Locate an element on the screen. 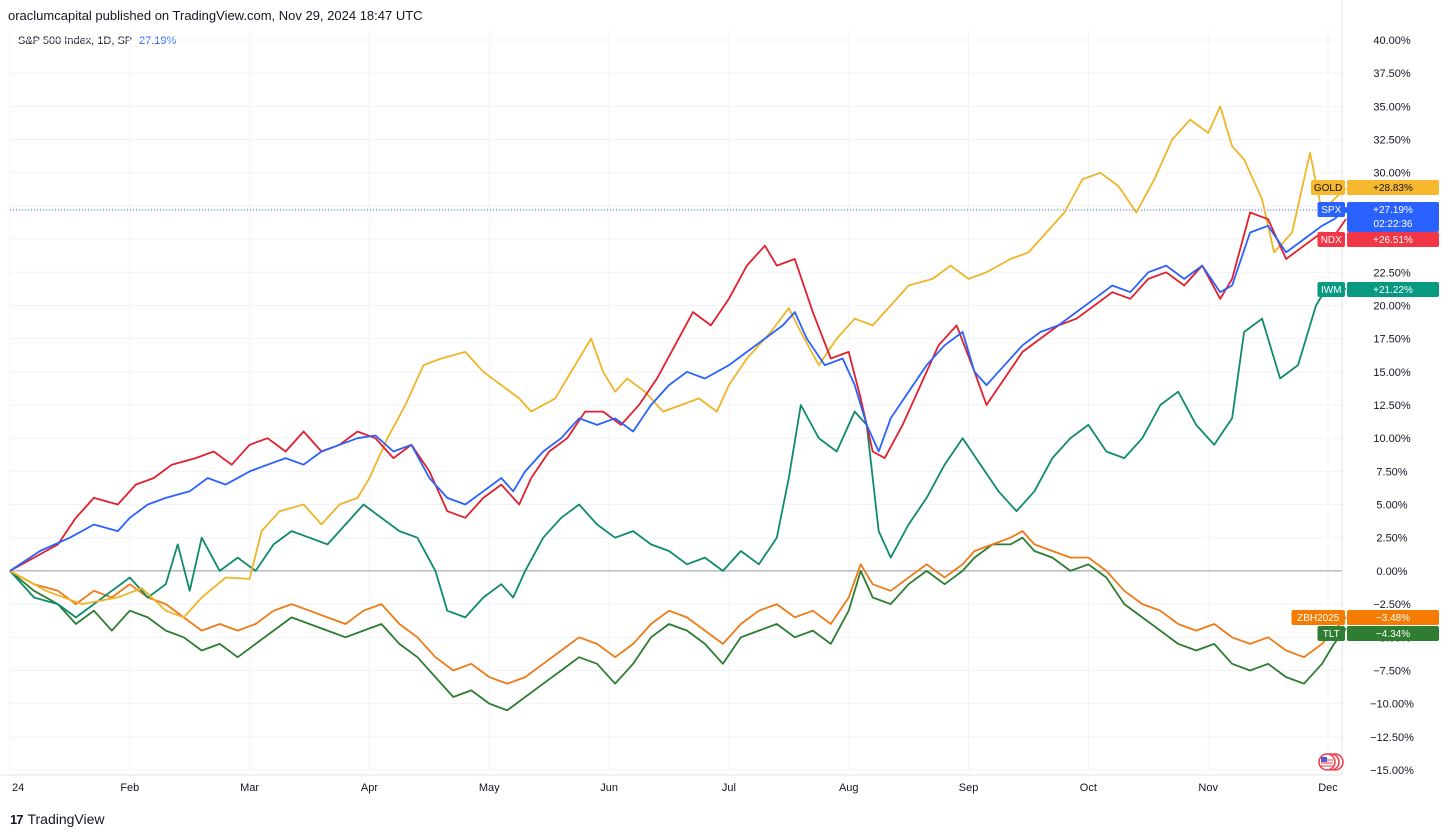 This screenshot has width=1456, height=836. y-tick-label: 22.50% is located at coordinates (1392, 273).